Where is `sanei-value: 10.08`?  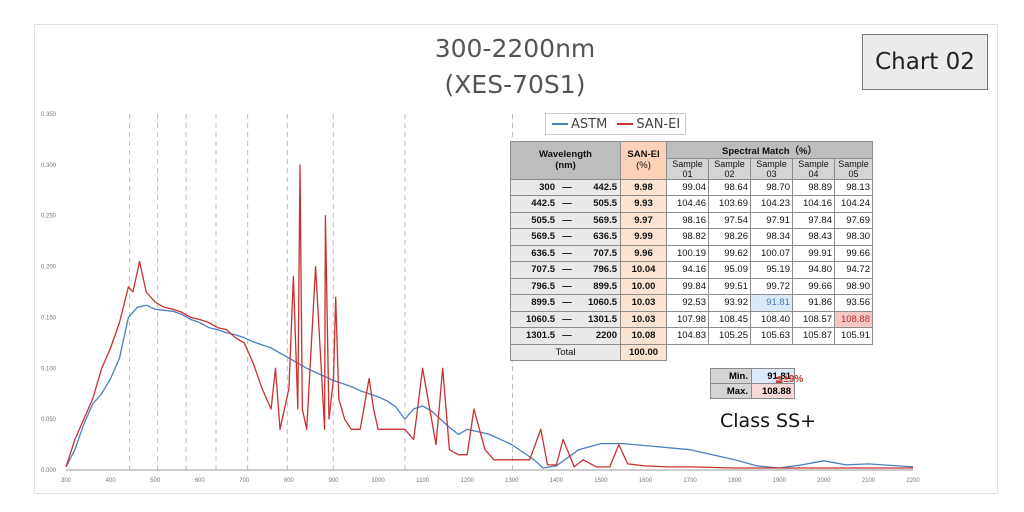 sanei-value: 10.08 is located at coordinates (643, 336).